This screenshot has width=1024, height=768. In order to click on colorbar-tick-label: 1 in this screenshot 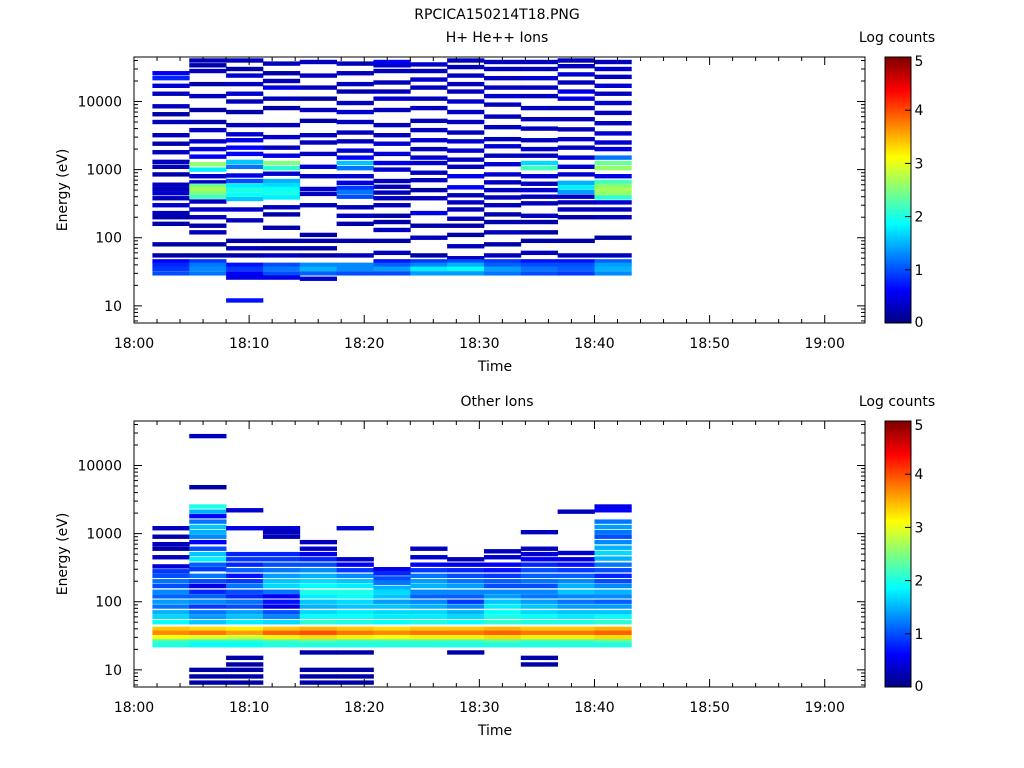, I will do `click(919, 271)`.